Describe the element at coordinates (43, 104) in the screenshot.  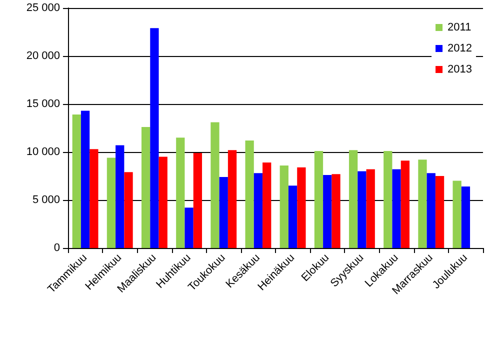
I see `y-tick-label: 15 000` at that location.